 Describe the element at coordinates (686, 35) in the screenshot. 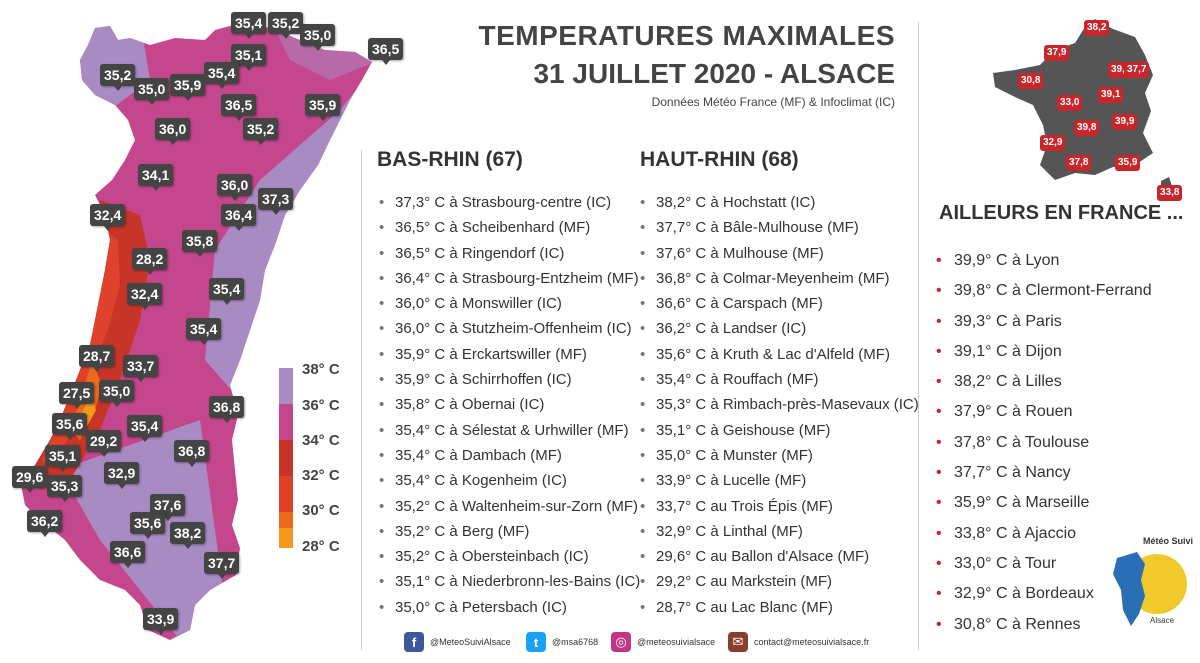

I see `page-title: TEMPERATURES MAXIMALES` at that location.